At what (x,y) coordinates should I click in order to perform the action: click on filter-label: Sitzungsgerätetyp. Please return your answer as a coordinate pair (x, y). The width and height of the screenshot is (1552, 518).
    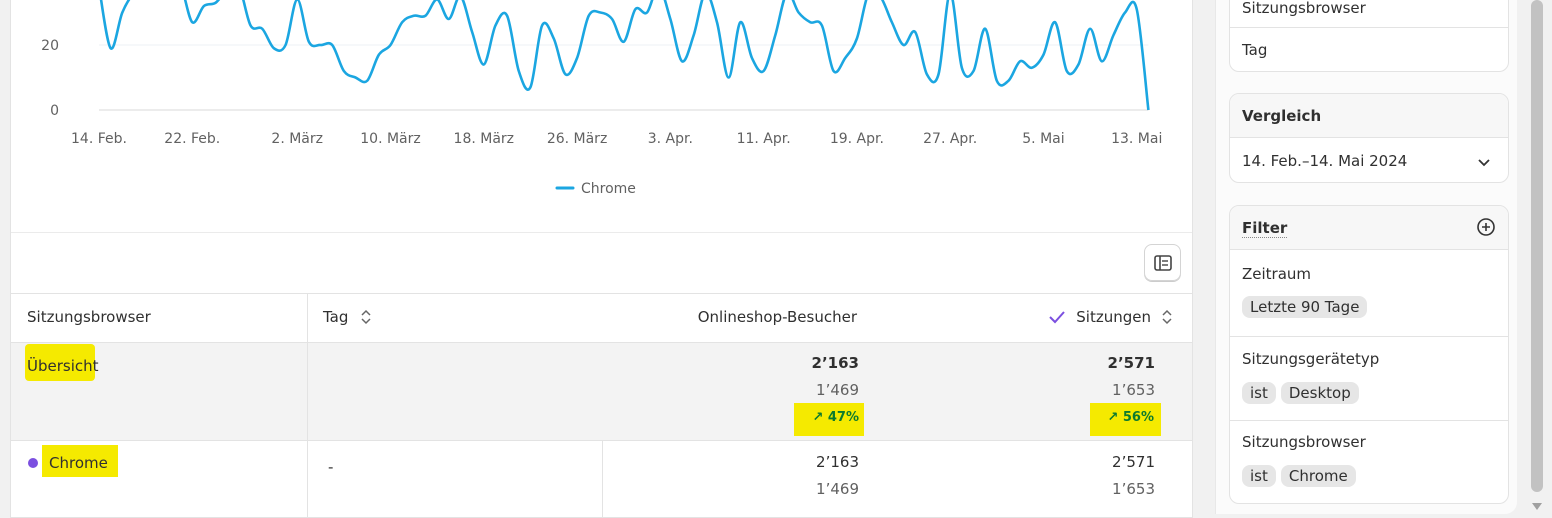
    Looking at the image, I should click on (1311, 359).